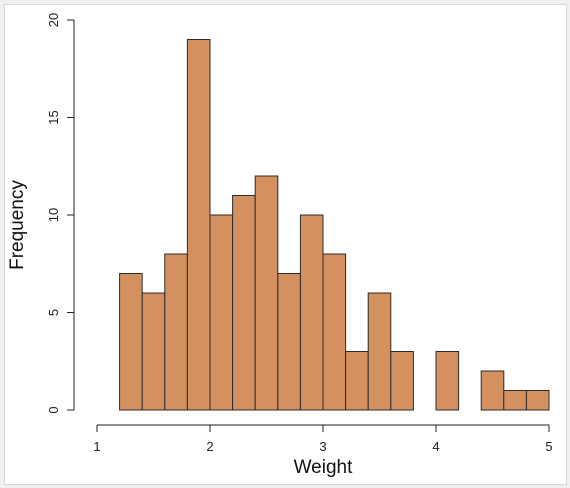 The height and width of the screenshot is (488, 570). I want to click on x-tick-label: 2, so click(209, 446).